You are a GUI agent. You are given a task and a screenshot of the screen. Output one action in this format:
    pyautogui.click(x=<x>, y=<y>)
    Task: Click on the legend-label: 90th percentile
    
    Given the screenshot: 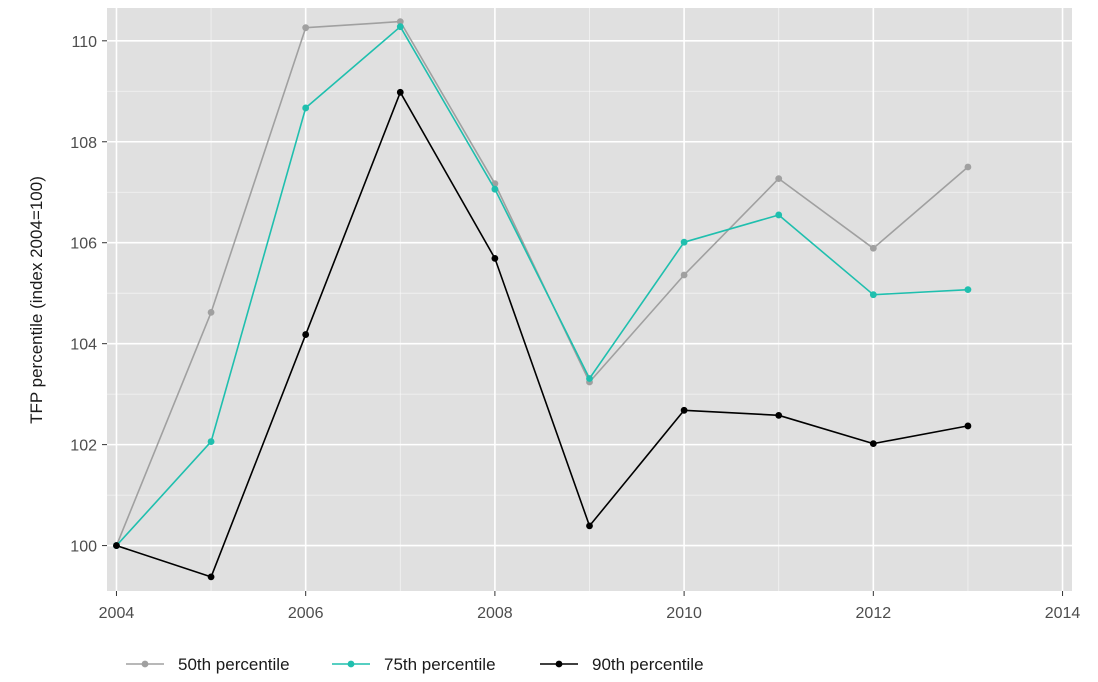 What is the action you would take?
    pyautogui.click(x=648, y=664)
    